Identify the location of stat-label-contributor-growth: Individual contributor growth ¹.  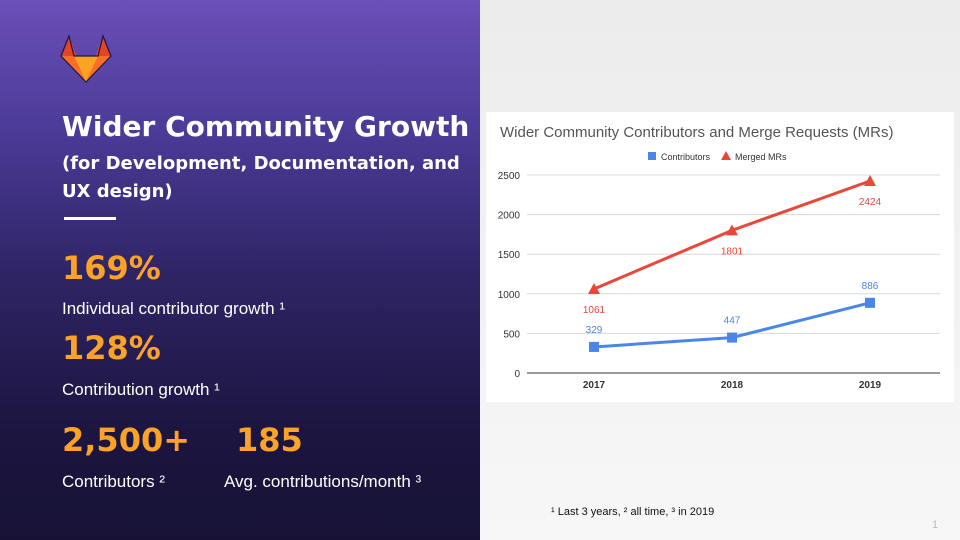
(174, 308).